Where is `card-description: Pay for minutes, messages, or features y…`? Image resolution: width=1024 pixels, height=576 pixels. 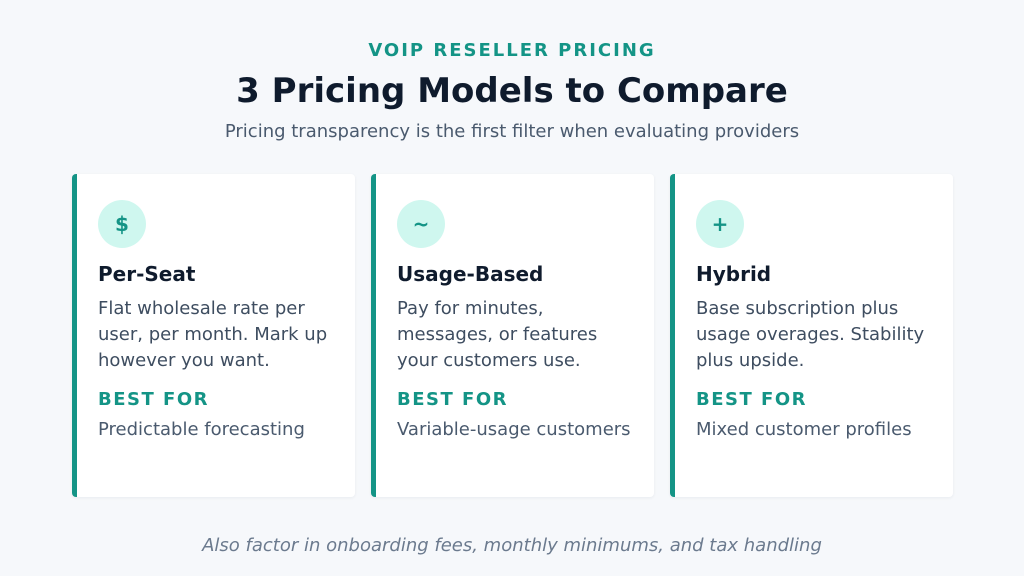 card-description: Pay for minutes, messages, or features y… is located at coordinates (497, 334).